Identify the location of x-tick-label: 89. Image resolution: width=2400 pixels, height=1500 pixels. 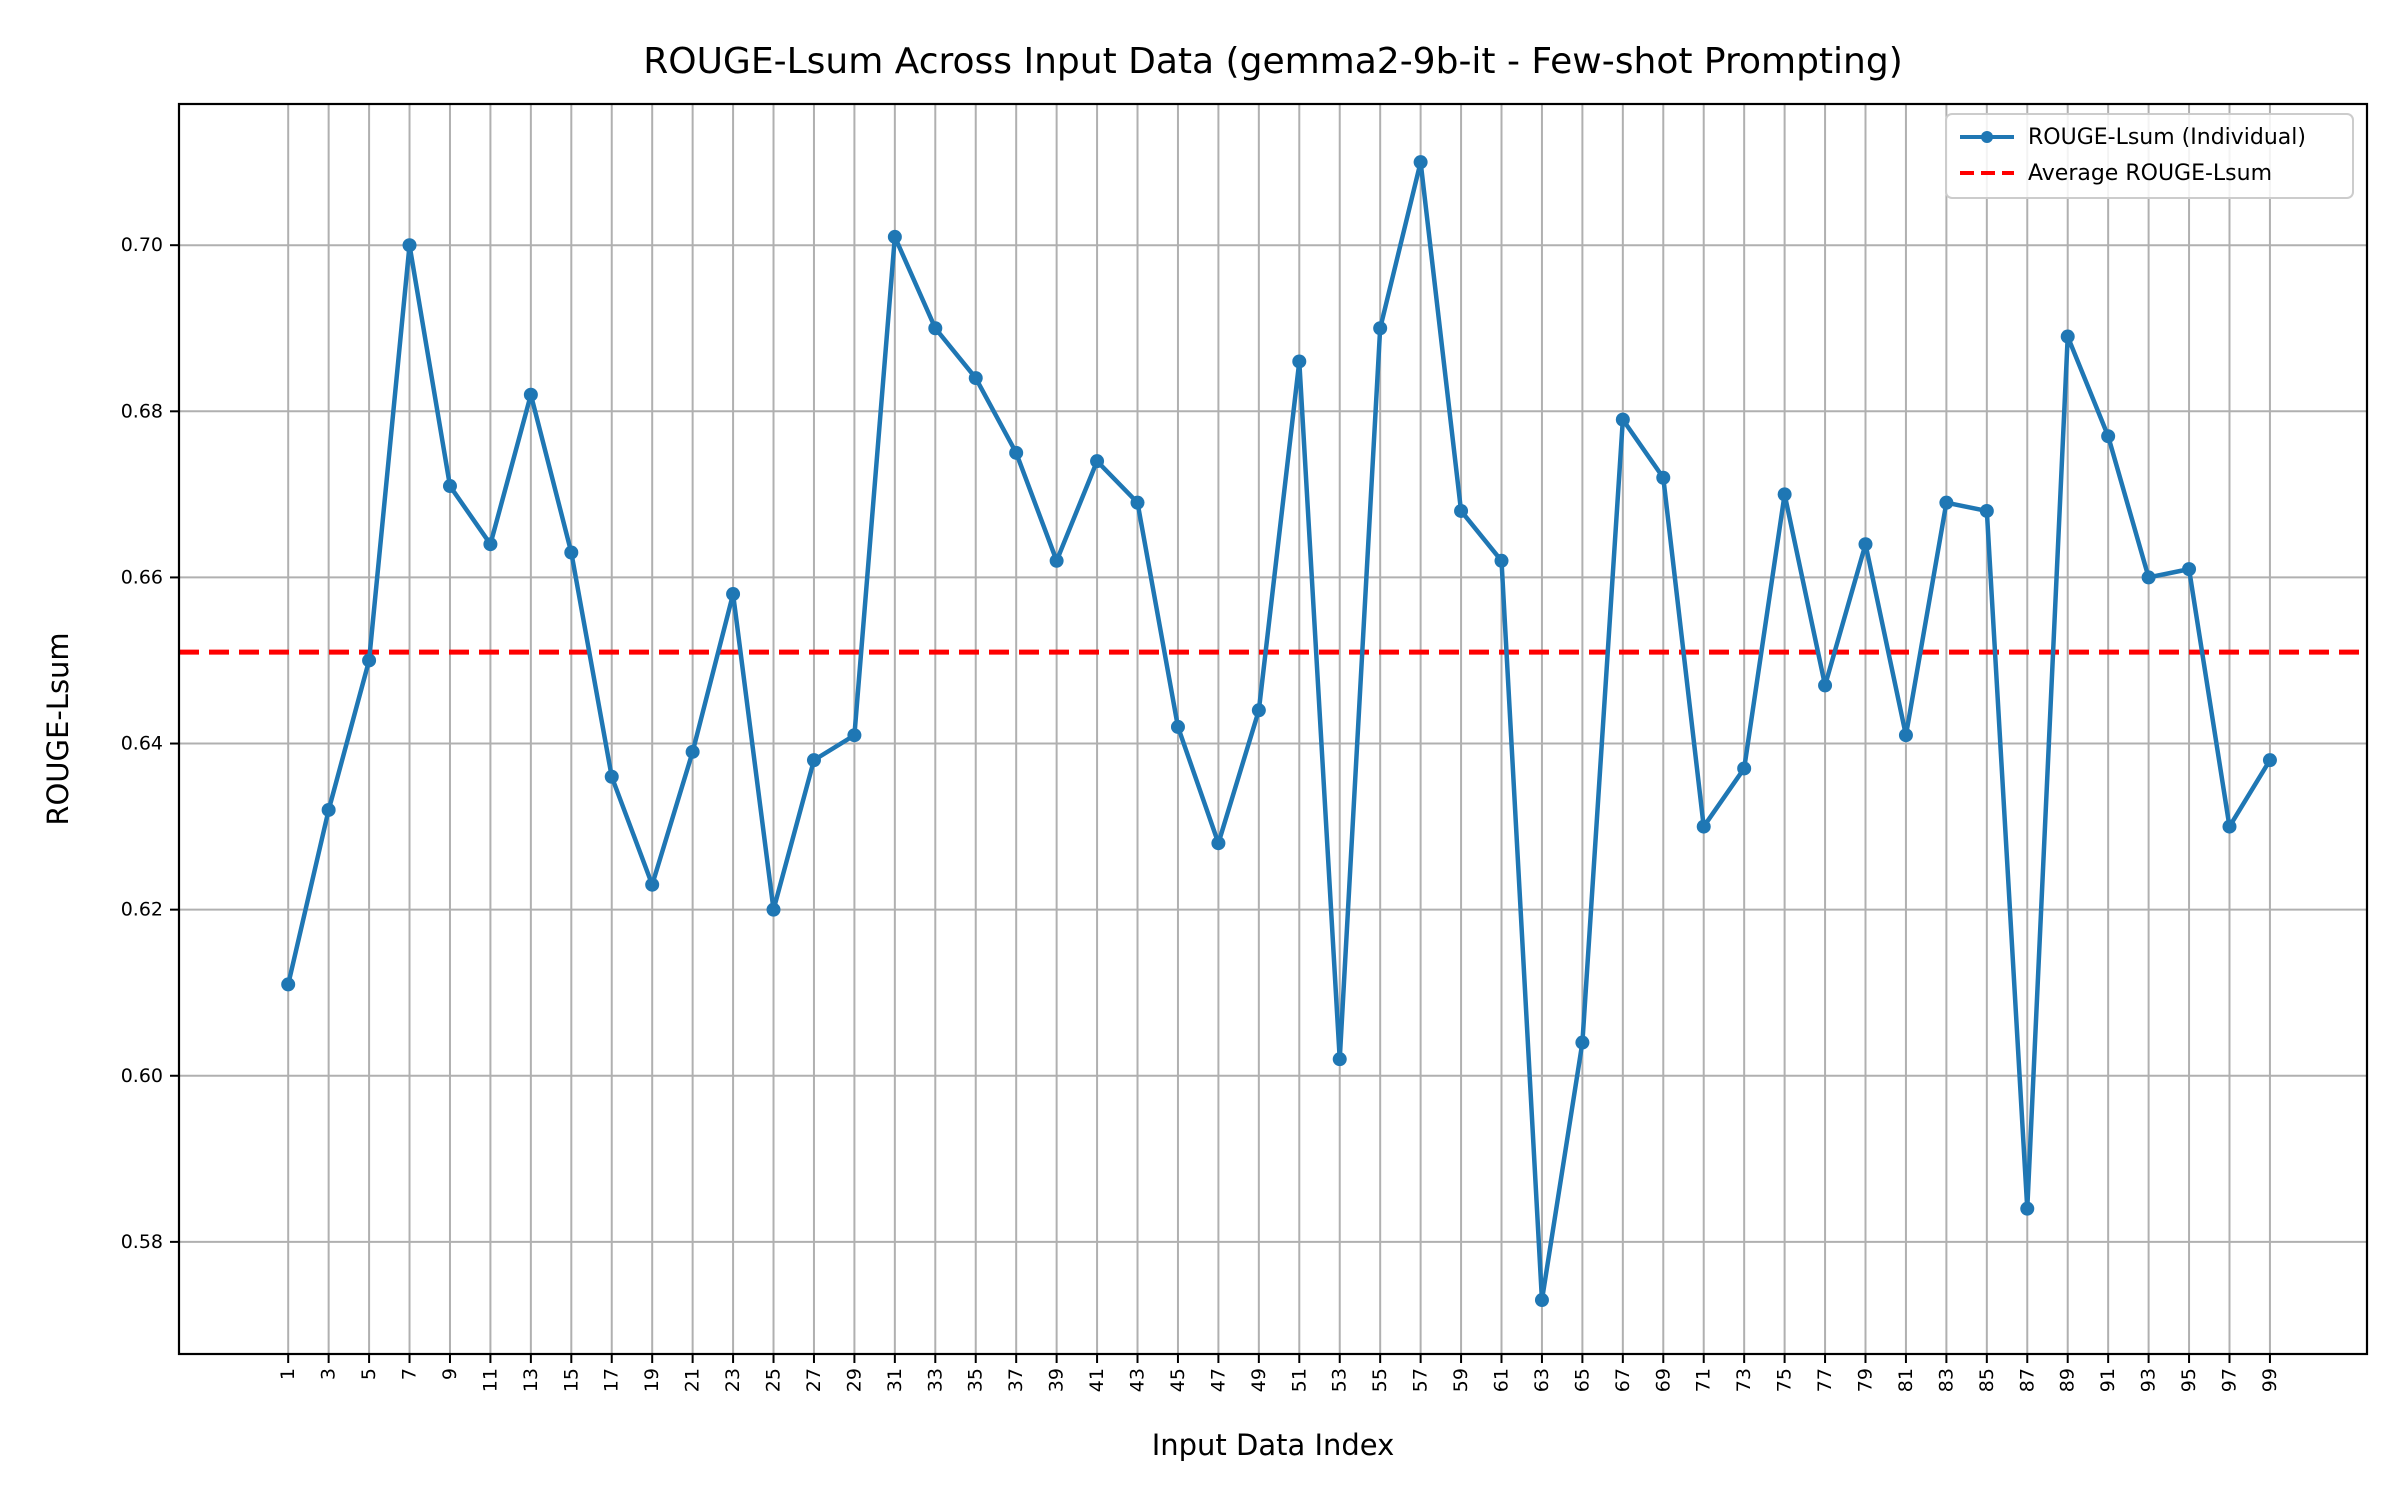
(2068, 1380).